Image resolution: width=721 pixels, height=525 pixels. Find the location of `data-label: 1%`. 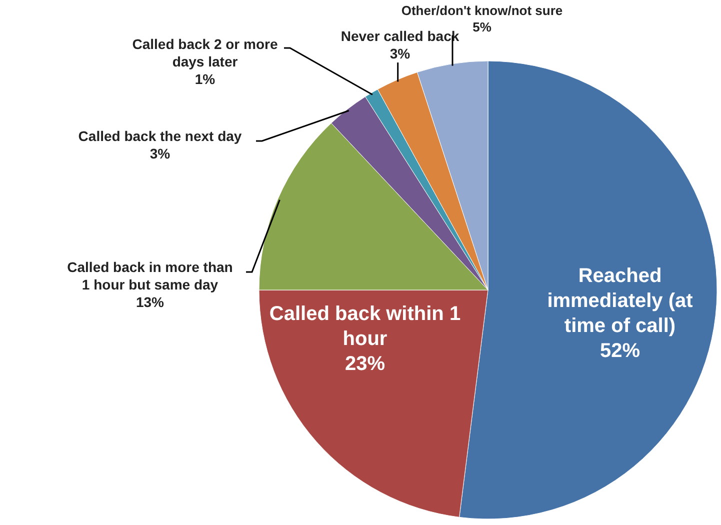

data-label: 1% is located at coordinates (205, 79).